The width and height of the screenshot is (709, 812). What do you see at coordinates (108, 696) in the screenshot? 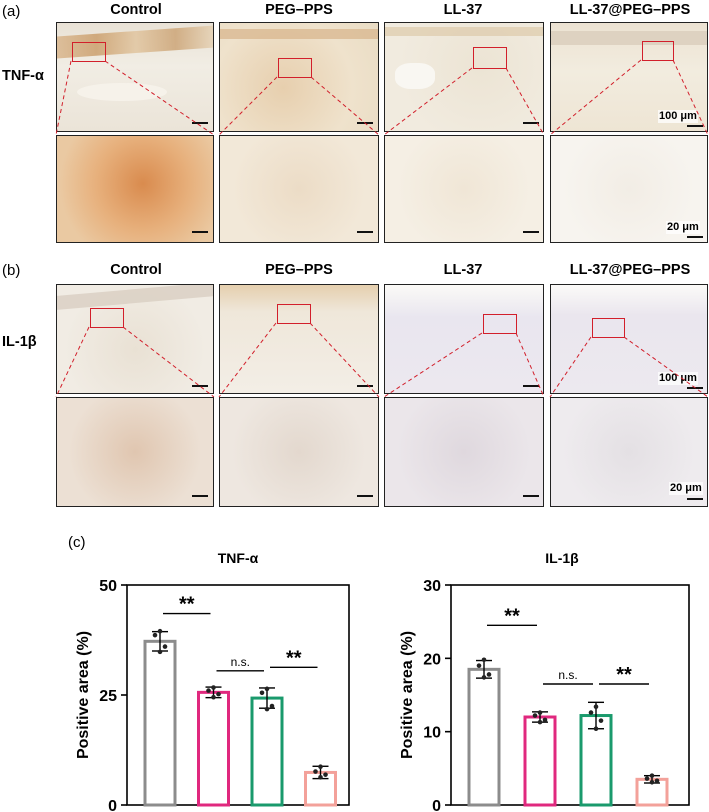
I see `y-tick-label: 25` at bounding box center [108, 696].